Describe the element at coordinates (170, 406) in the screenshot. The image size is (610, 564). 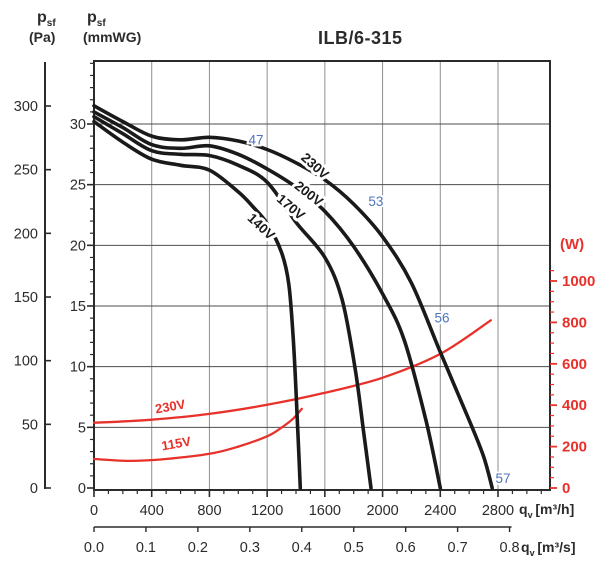
I see `curve-label-230v: 230V` at that location.